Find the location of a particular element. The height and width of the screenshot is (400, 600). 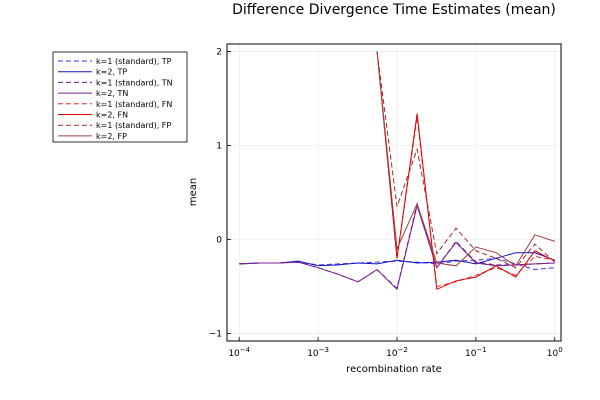

legend-entry-label: k=1 (standard), TP is located at coordinates (134, 61).